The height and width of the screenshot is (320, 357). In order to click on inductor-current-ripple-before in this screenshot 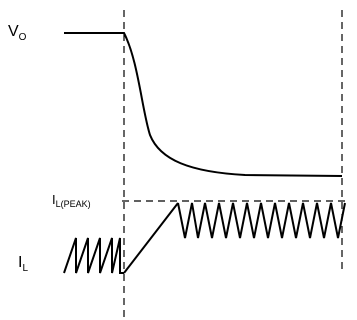, I will do `click(93, 255)`.